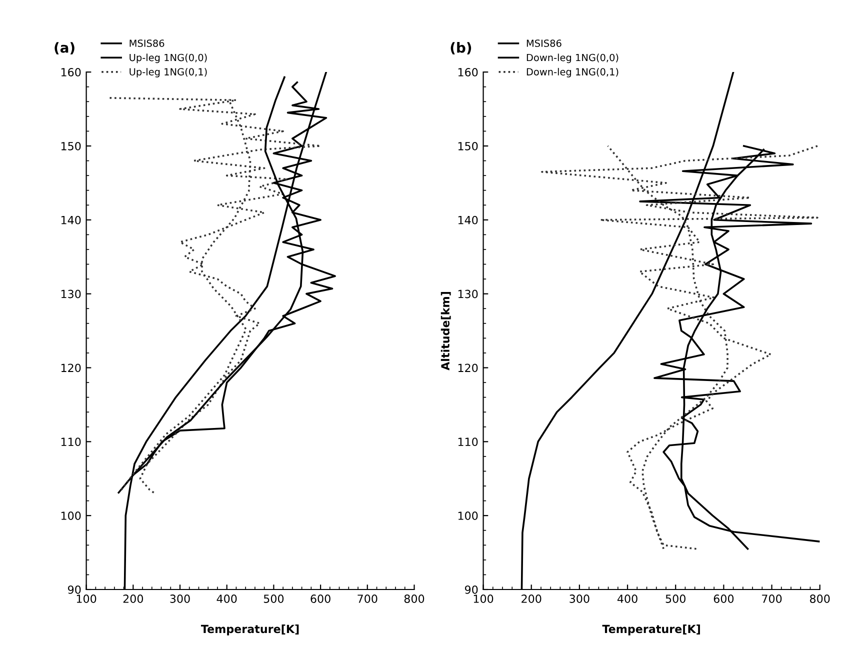 Image resolution: width=863 pixels, height=655 pixels. I want to click on legend-label: Down-leg 1NG(0,0), so click(572, 59).